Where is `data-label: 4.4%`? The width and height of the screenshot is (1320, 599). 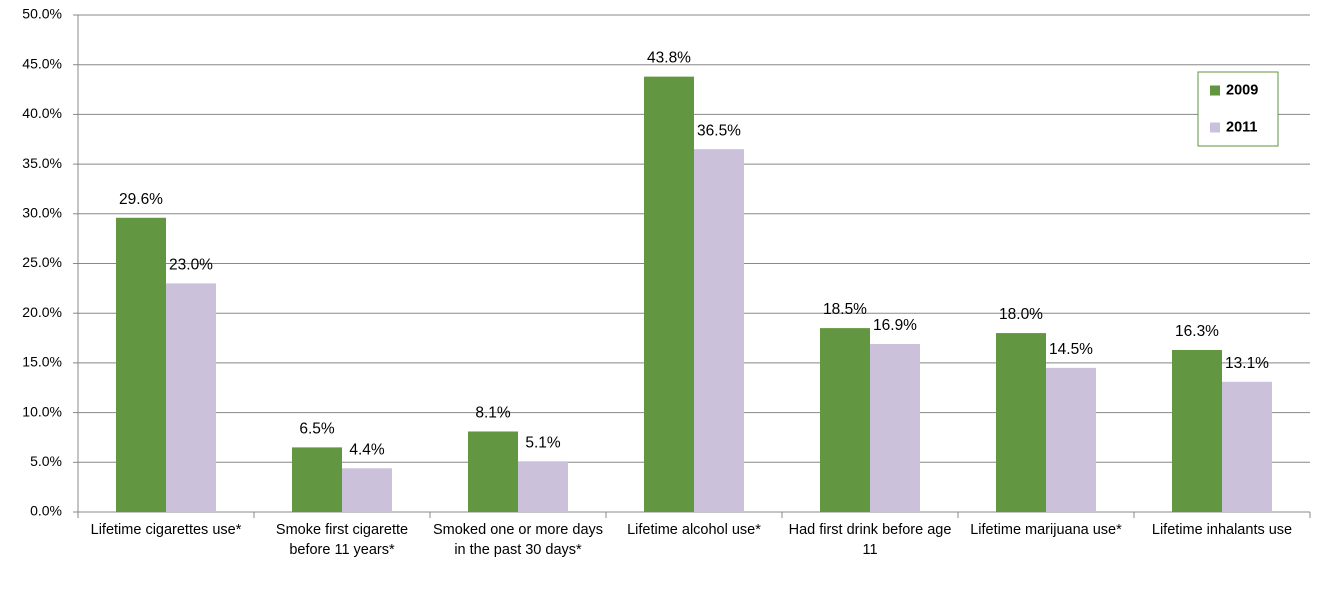
data-label: 4.4% is located at coordinates (367, 449).